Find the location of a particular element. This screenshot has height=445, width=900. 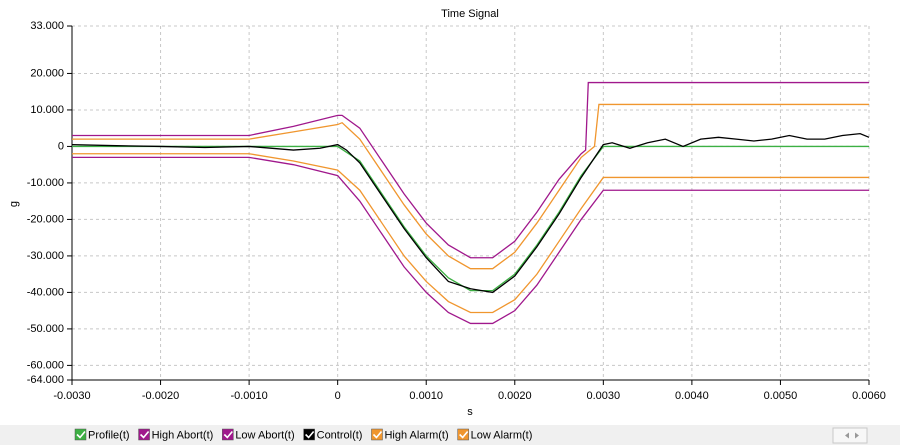

legend-item: Control(t) is located at coordinates (333, 434).